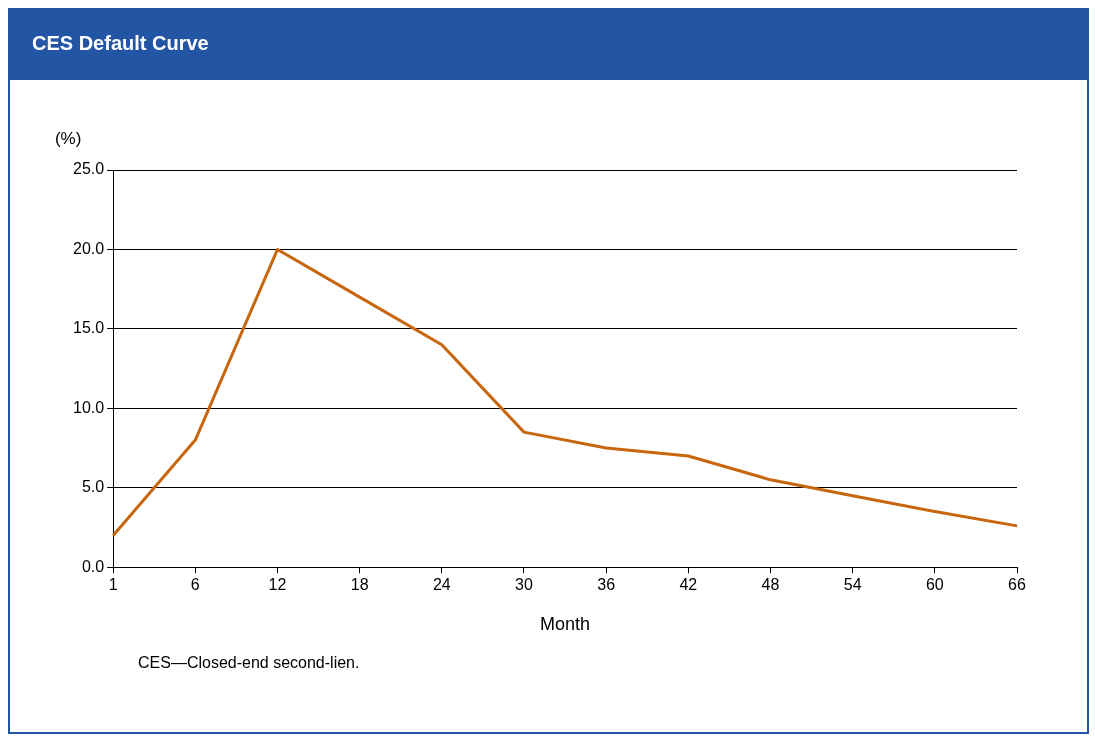  Describe the element at coordinates (93, 566) in the screenshot. I see `y-tick-label: 0.0` at that location.